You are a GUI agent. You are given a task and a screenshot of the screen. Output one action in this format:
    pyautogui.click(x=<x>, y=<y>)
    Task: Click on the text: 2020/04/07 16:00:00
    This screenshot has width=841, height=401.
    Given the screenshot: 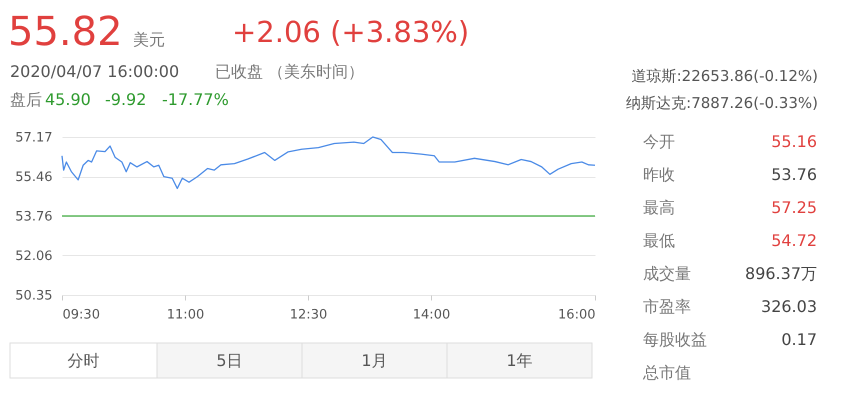 What is the action you would take?
    pyautogui.click(x=95, y=71)
    